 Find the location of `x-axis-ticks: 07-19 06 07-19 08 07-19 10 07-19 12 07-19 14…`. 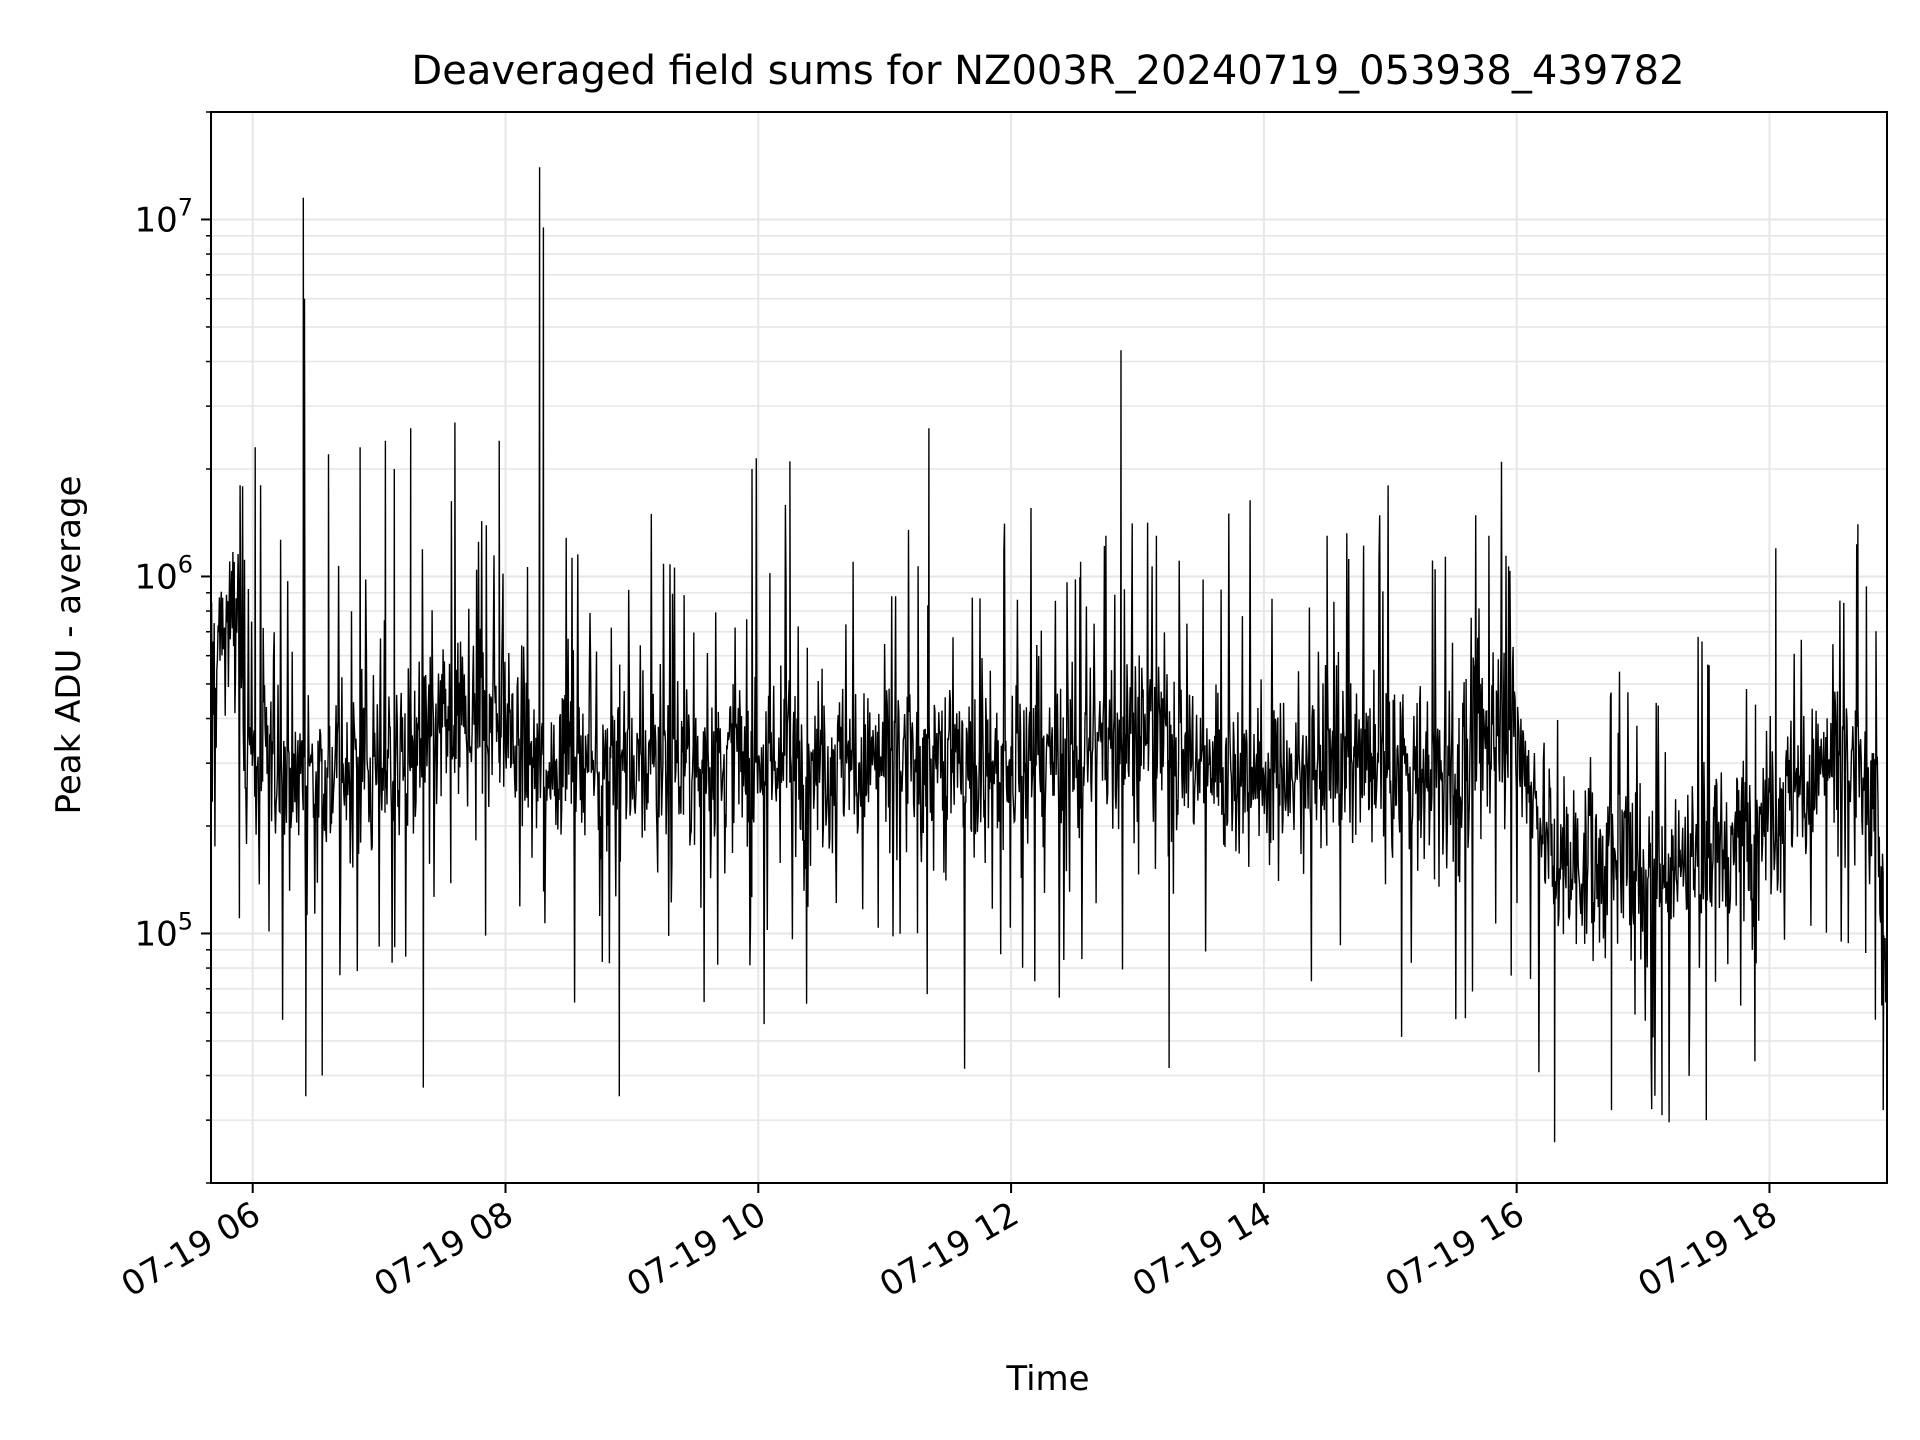

x-axis-ticks: 07-19 06 07-19 08 07-19 10 07-19 12 07-19 14… is located at coordinates (949, 1244).